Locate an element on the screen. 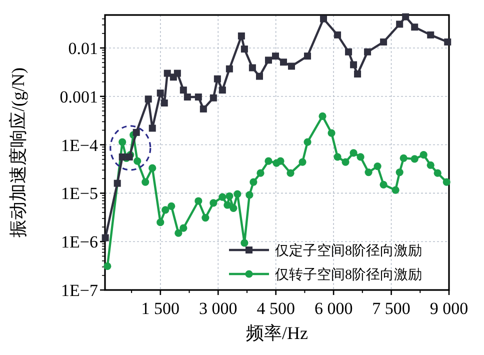  y-tick-label: 1E−5 is located at coordinates (79, 194).